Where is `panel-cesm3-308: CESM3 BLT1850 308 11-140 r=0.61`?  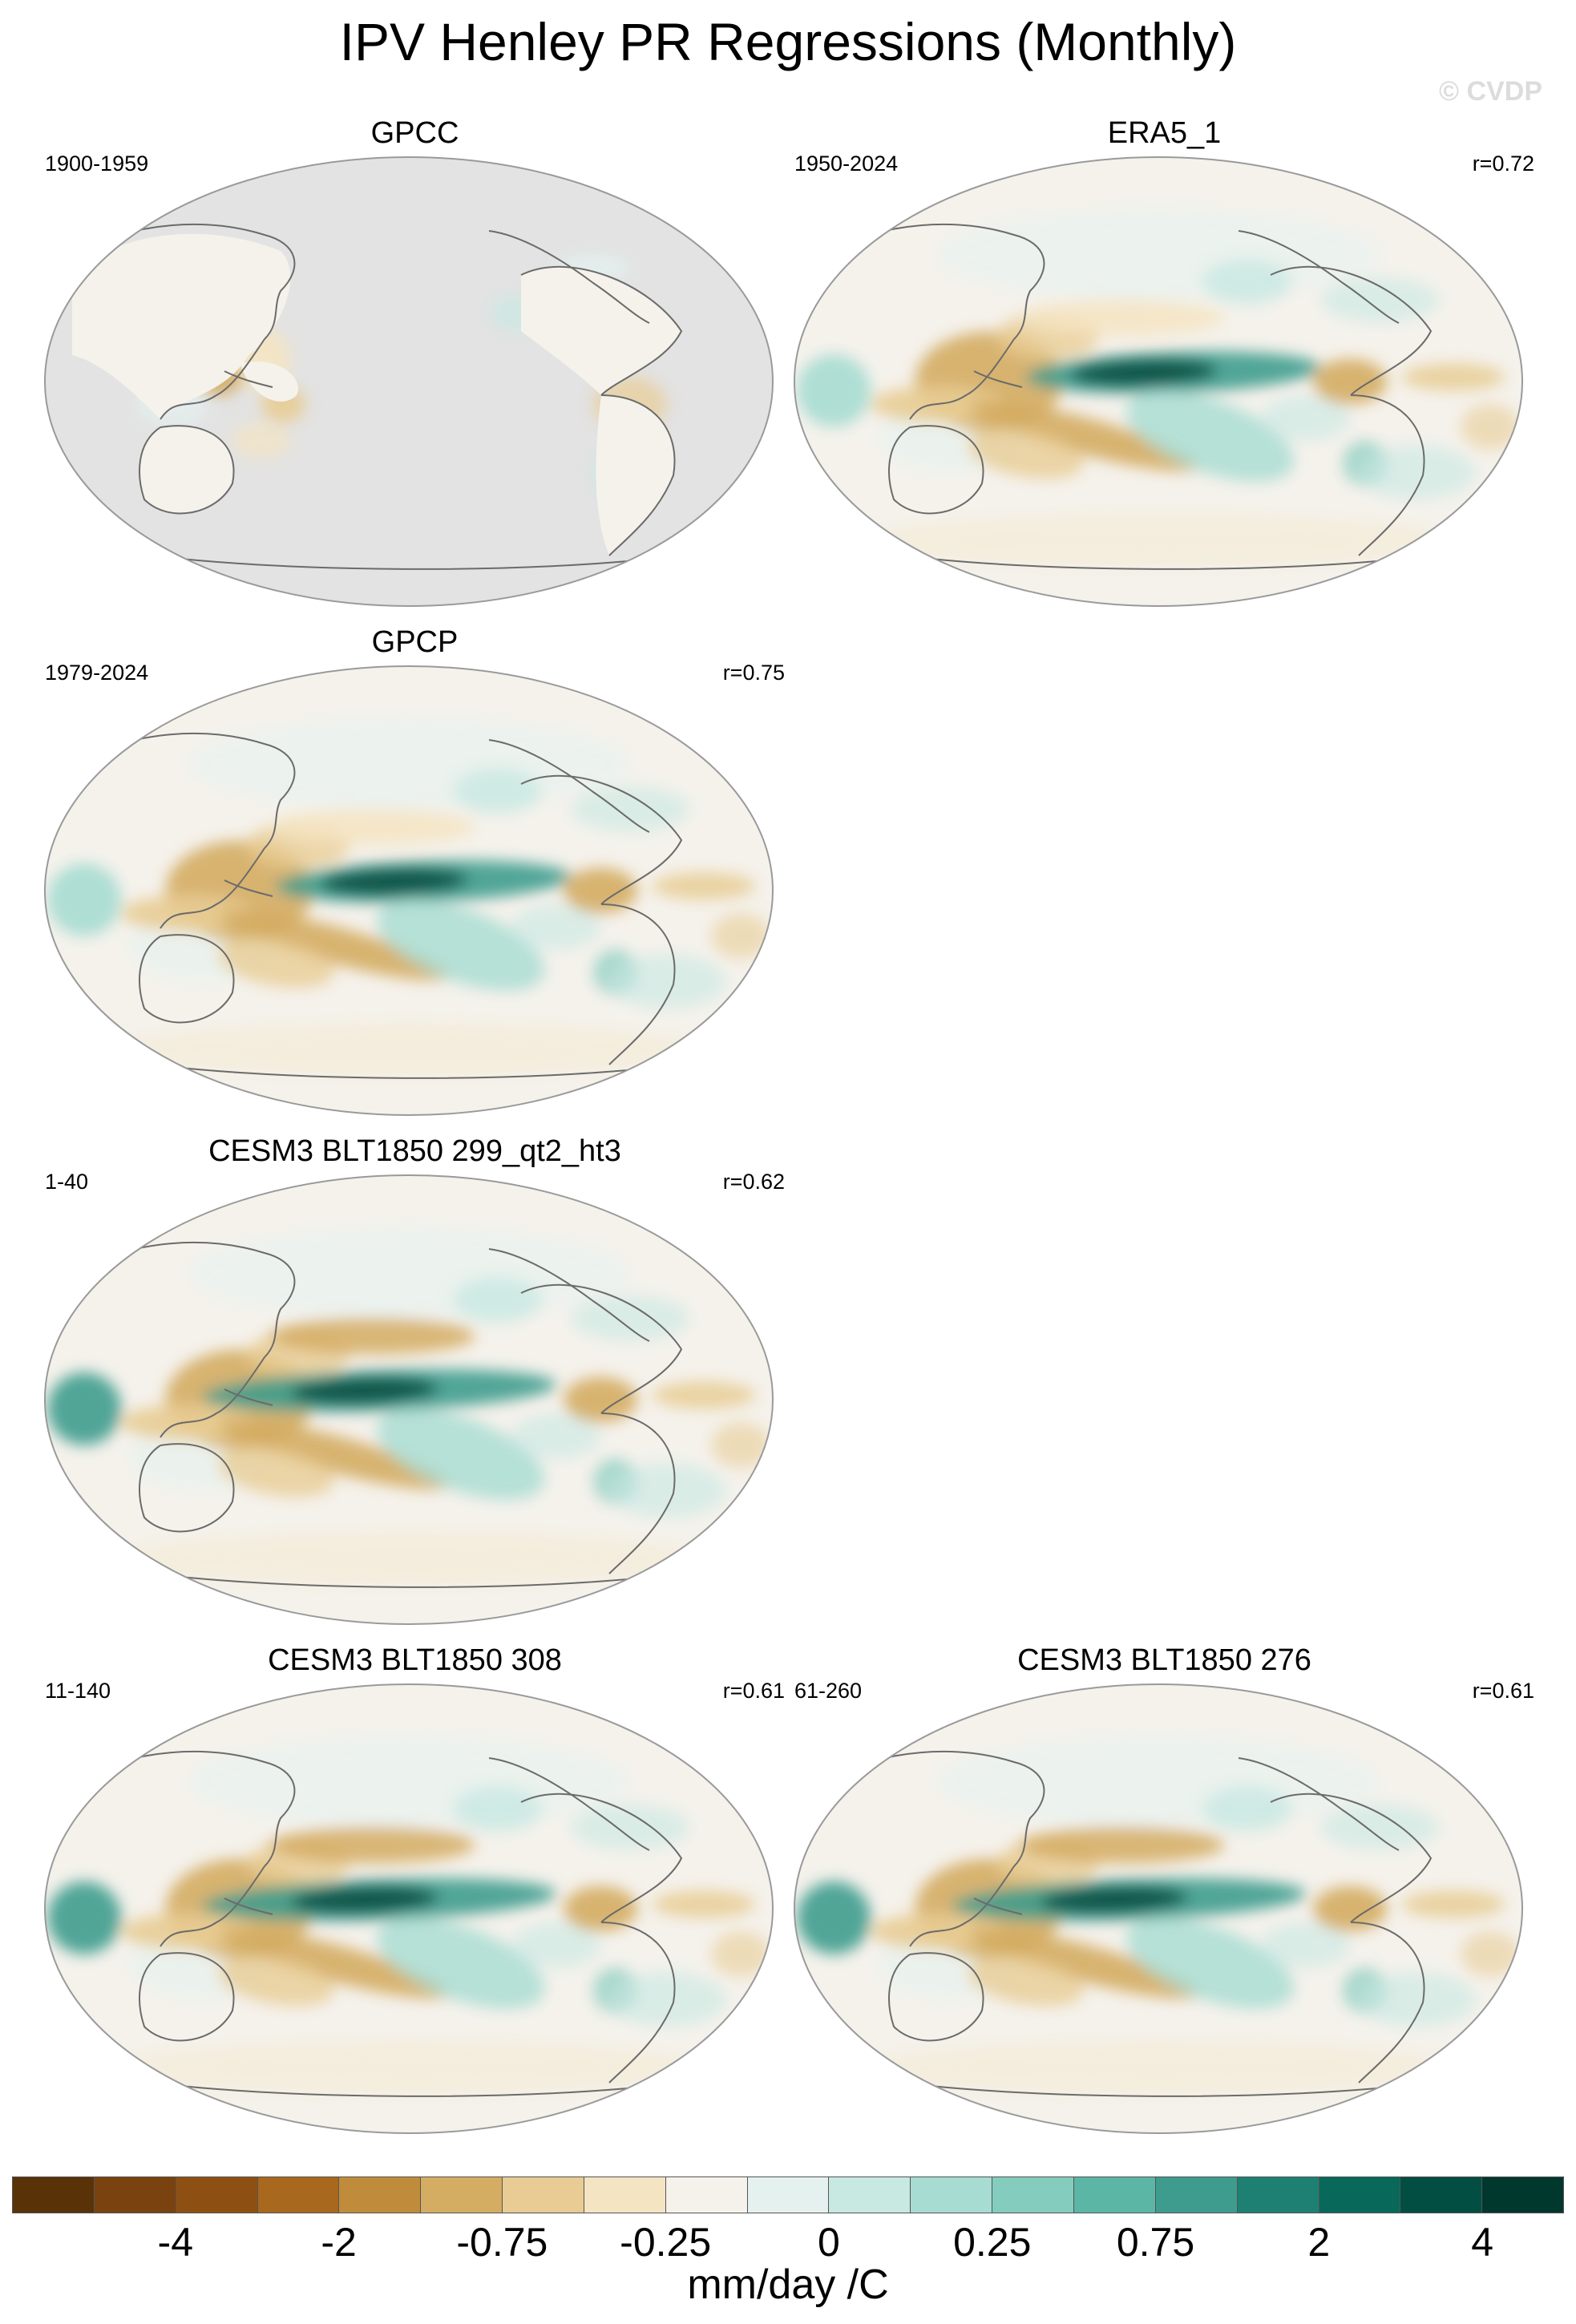
panel-cesm3-308: CESM3 BLT1850 308 11-140 r=0.61 is located at coordinates (415, 1895).